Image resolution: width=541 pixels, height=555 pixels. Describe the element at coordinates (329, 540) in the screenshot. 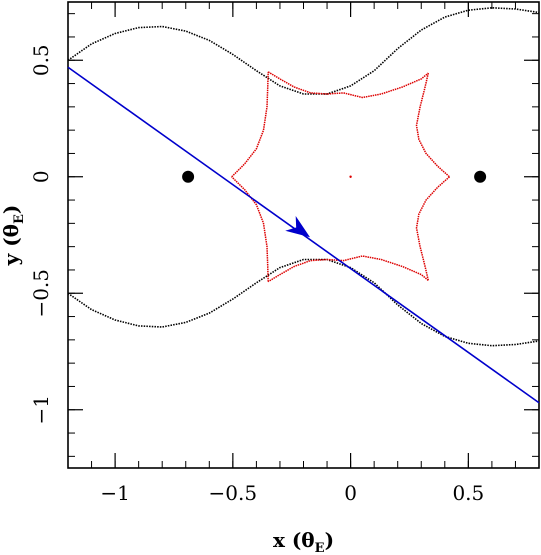

I see `x-axis-label-close: )` at that location.